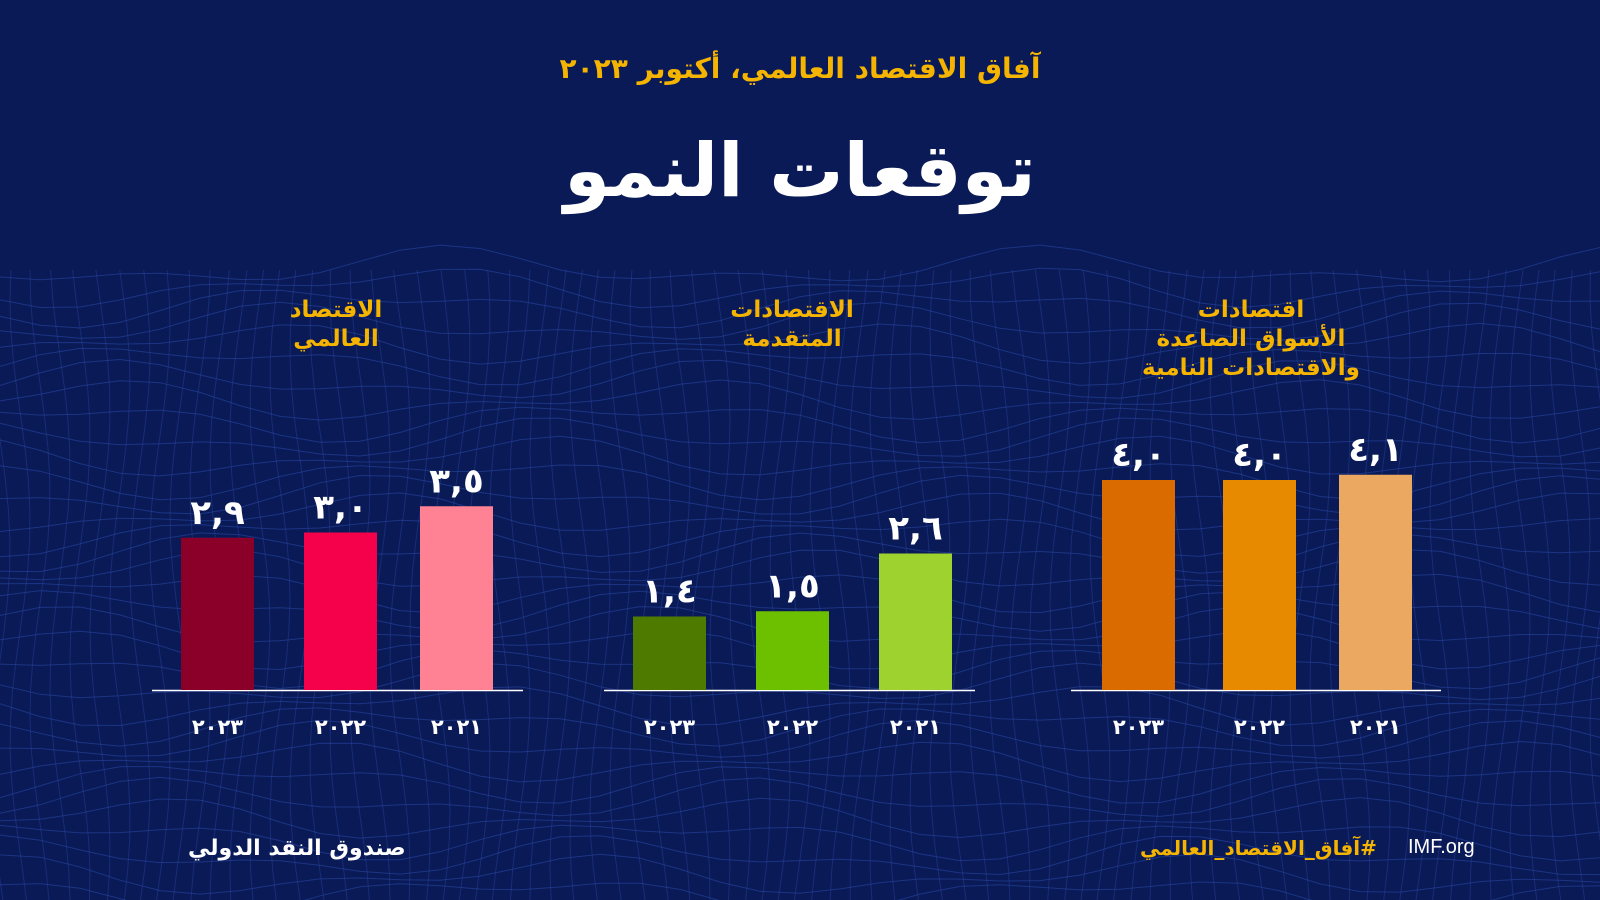 This screenshot has width=1600, height=900. I want to click on group-title-line: الاقتصادات, so click(792, 310).